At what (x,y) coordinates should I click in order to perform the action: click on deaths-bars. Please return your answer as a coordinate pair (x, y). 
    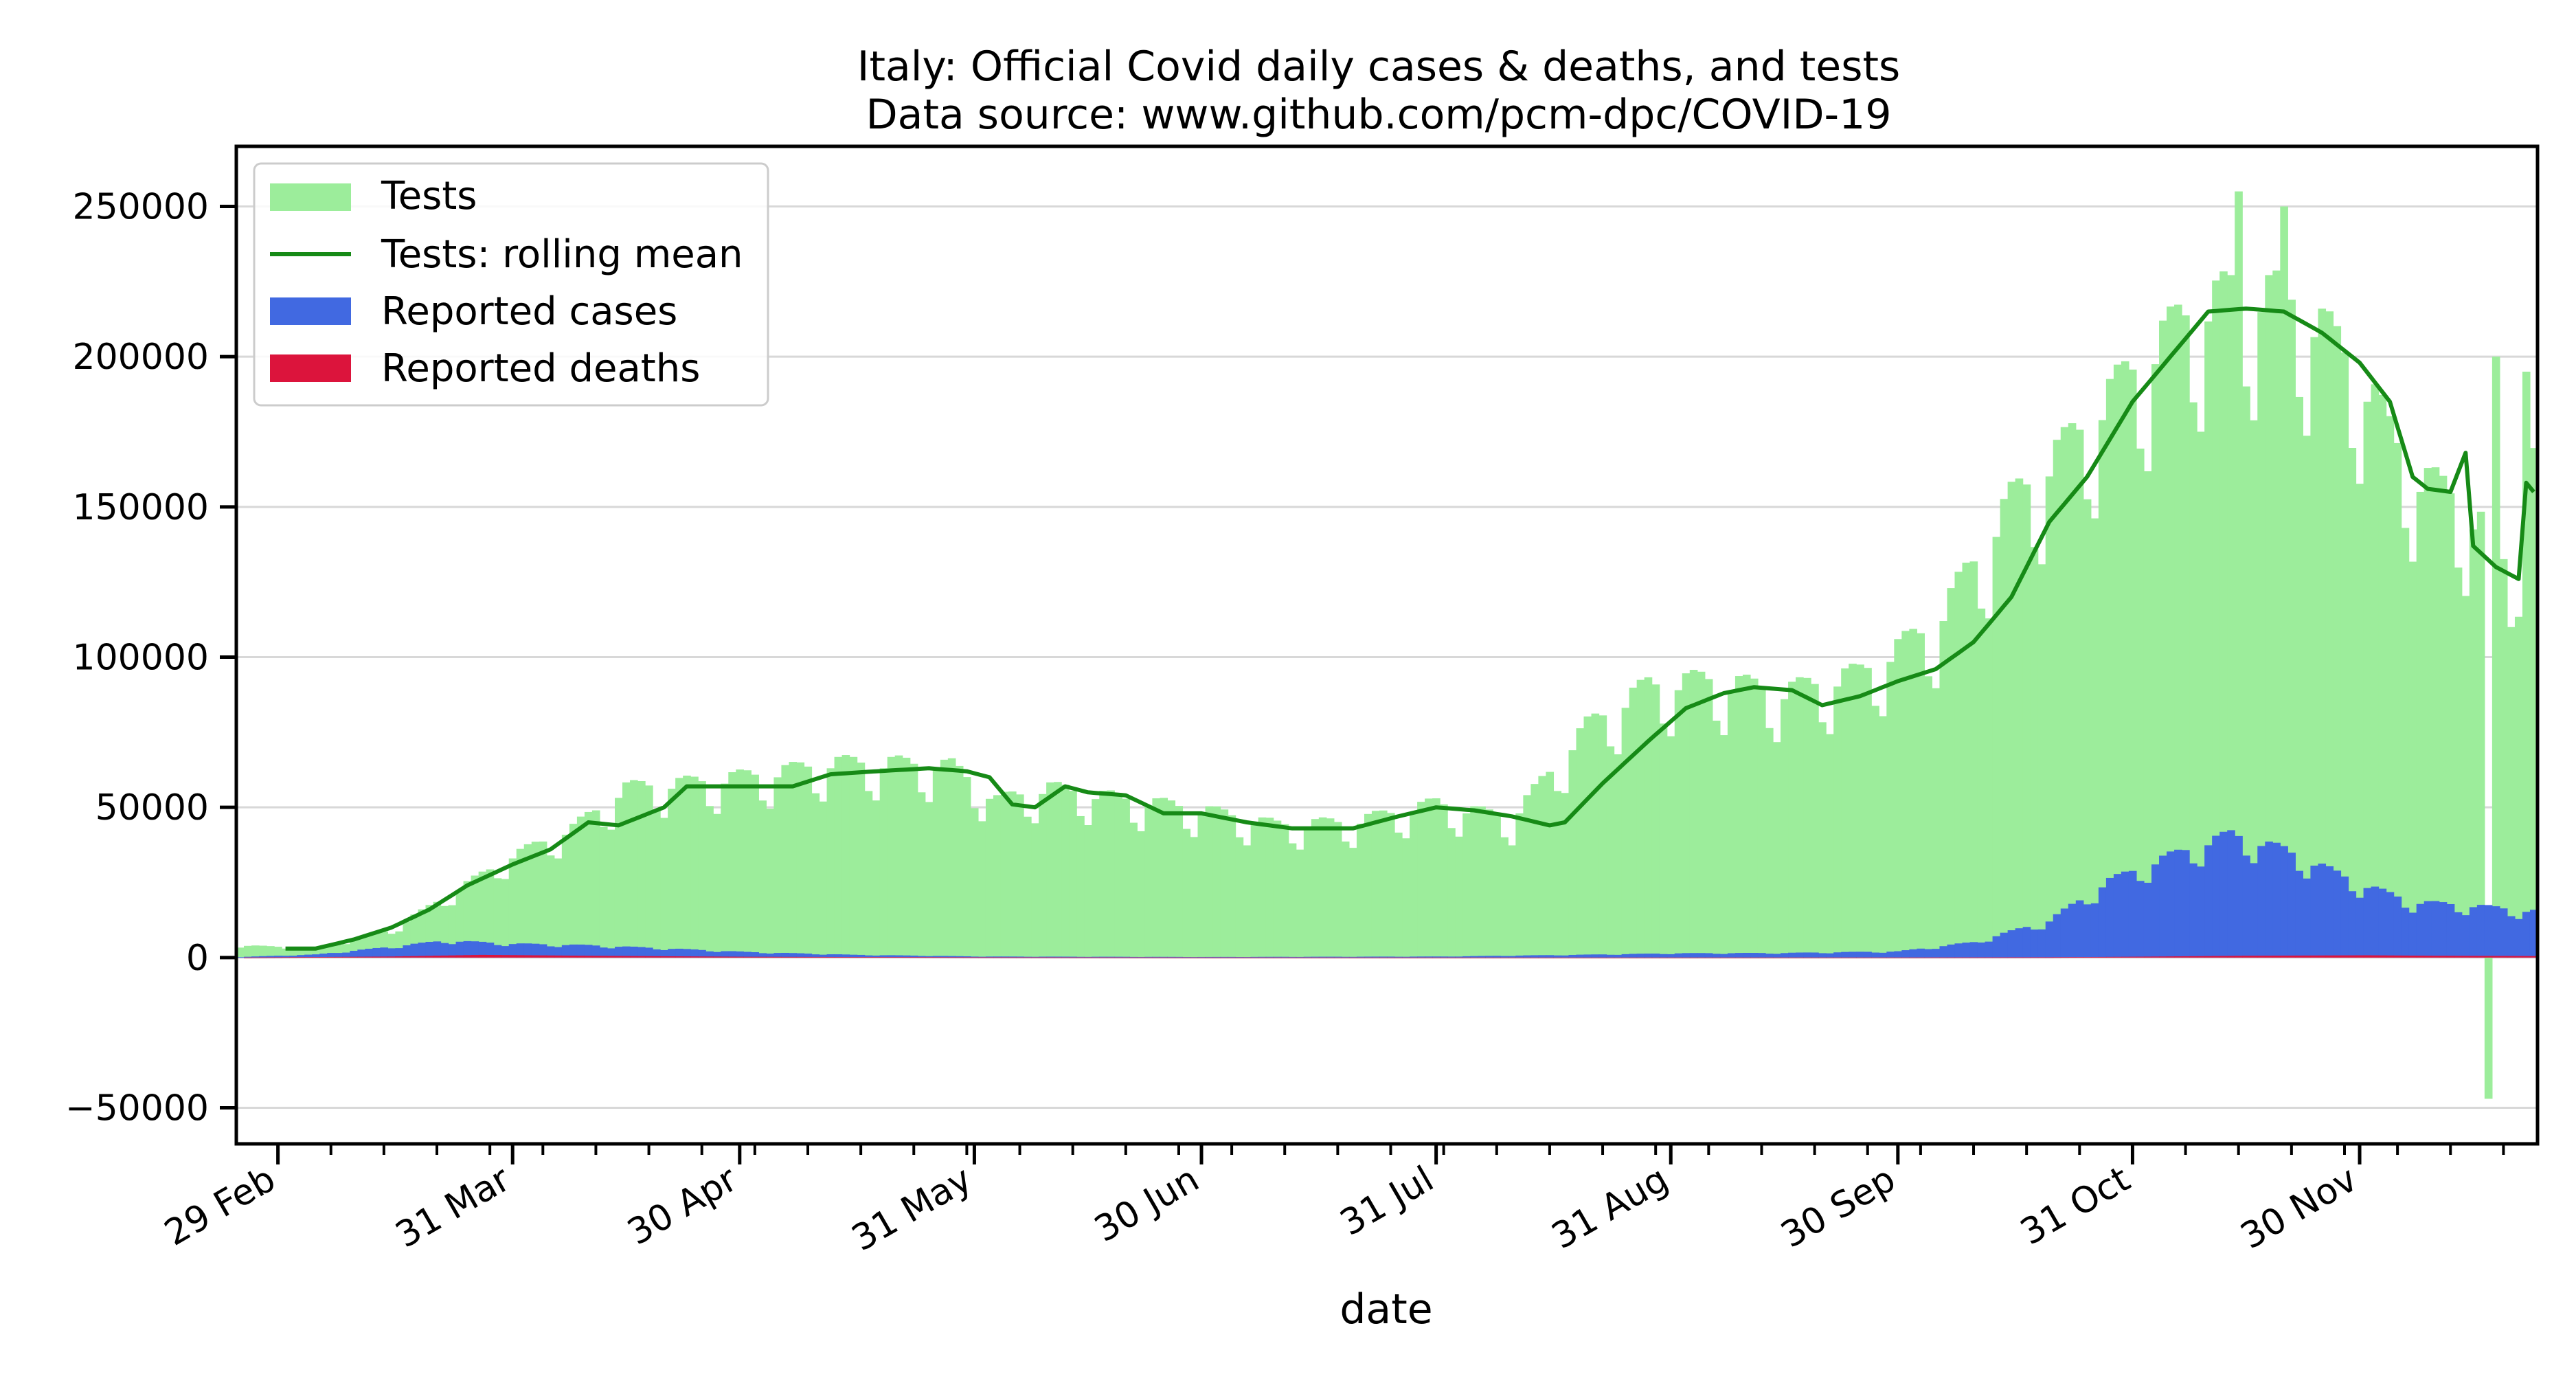
    Looking at the image, I should click on (1391, 956).